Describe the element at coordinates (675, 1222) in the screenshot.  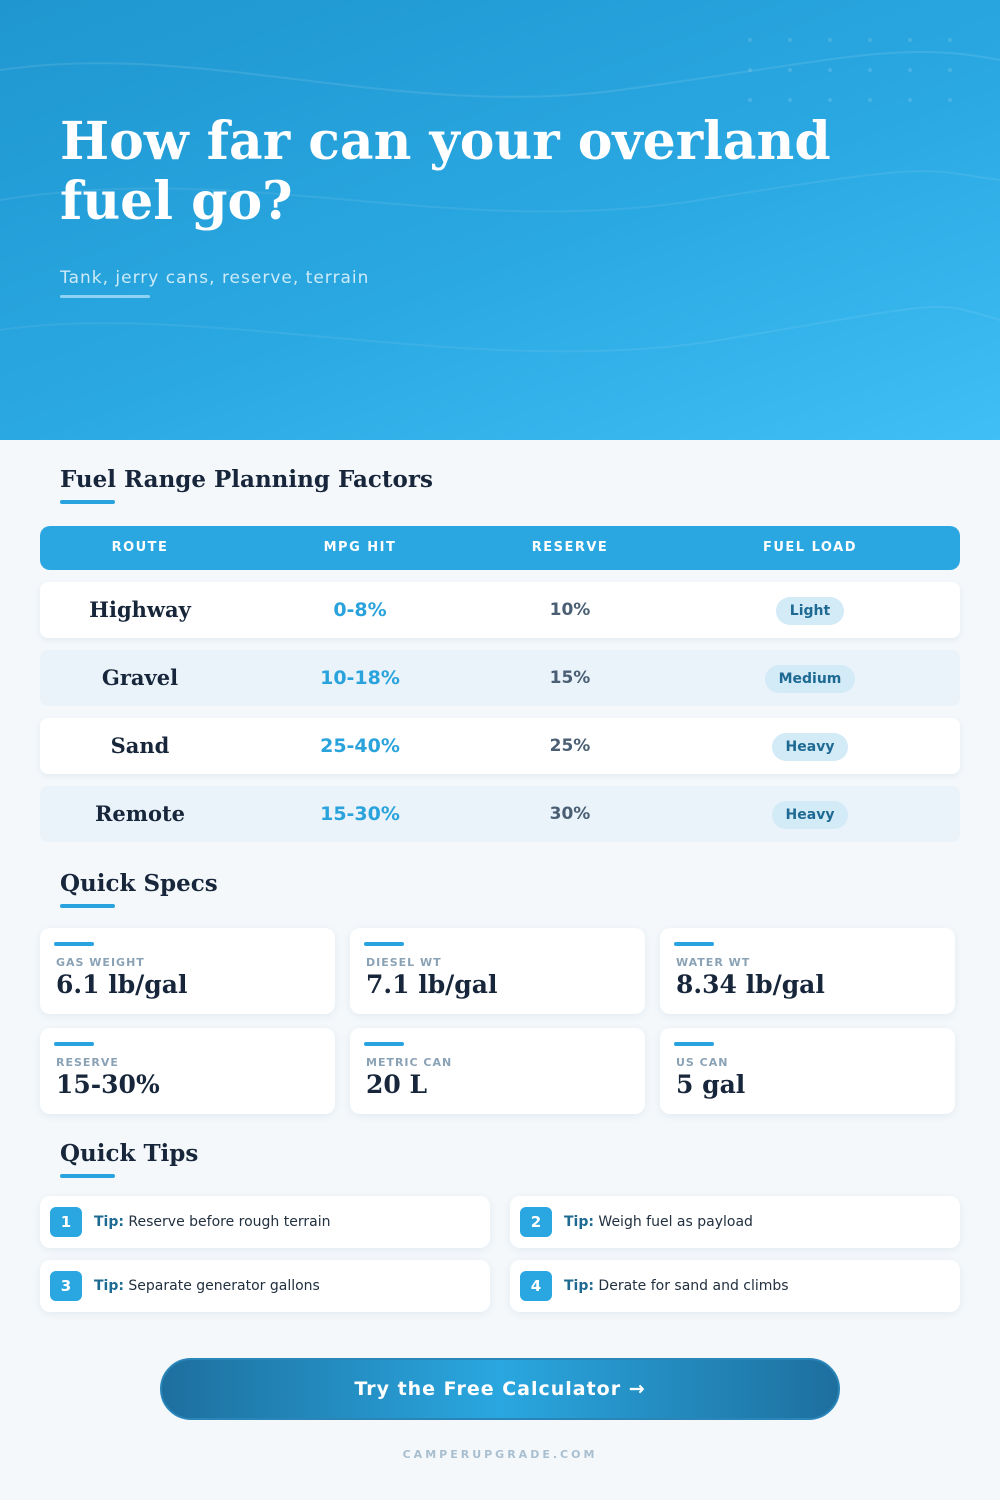
I see `tip-body: Weigh fuel as payload` at that location.